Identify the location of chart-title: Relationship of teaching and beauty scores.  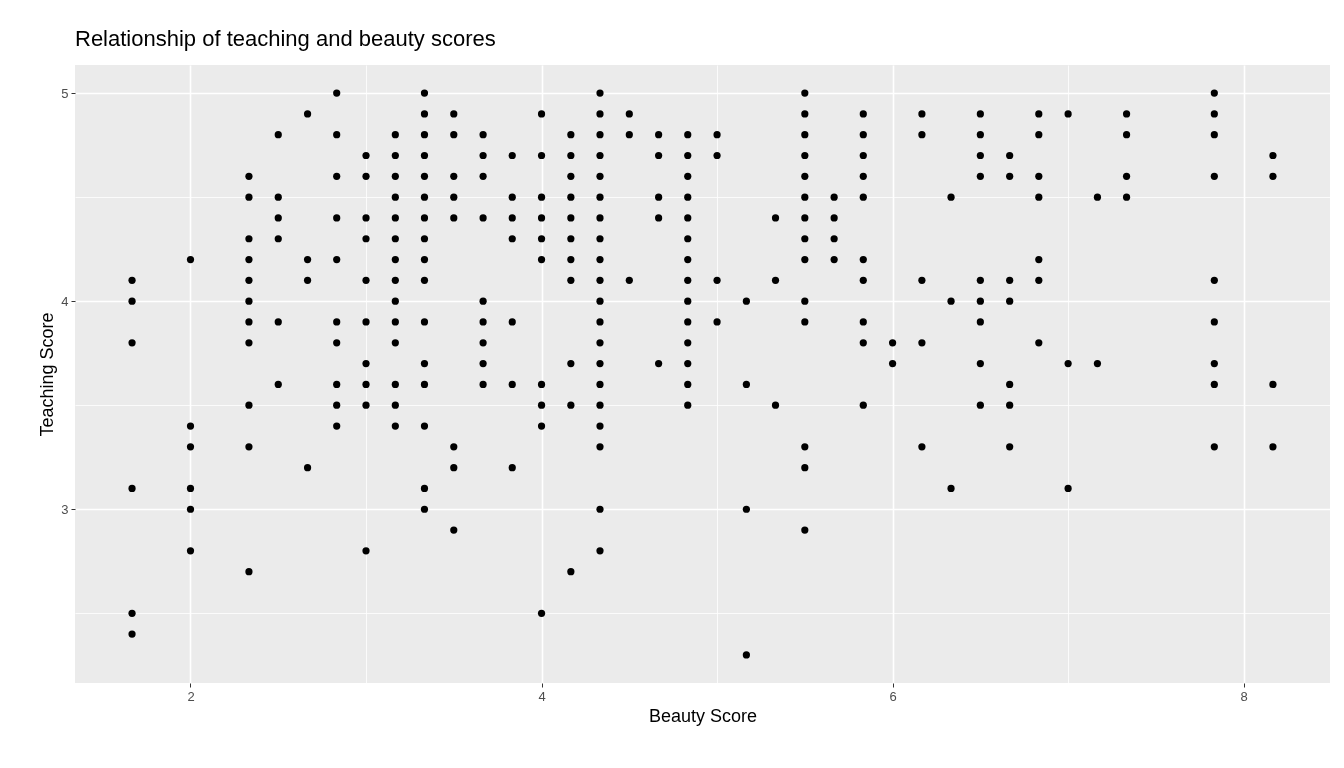
(285, 38).